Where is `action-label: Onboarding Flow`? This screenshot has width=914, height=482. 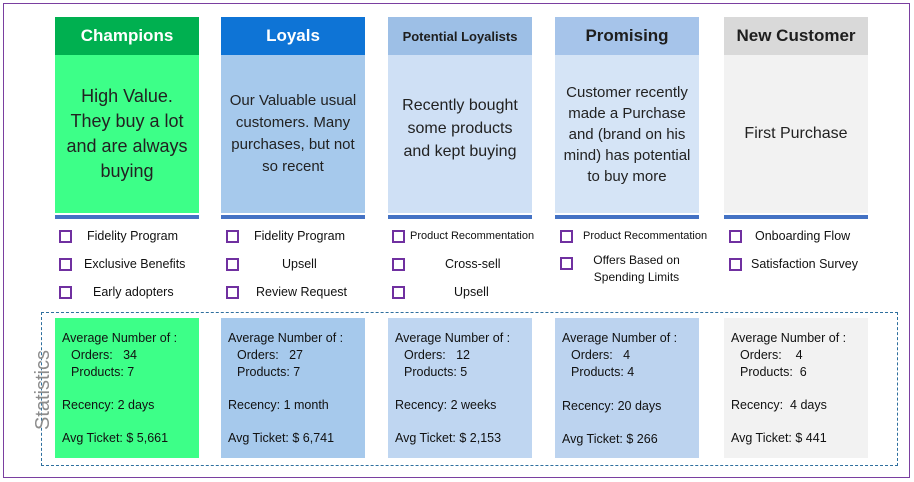
action-label: Onboarding Flow is located at coordinates (803, 235).